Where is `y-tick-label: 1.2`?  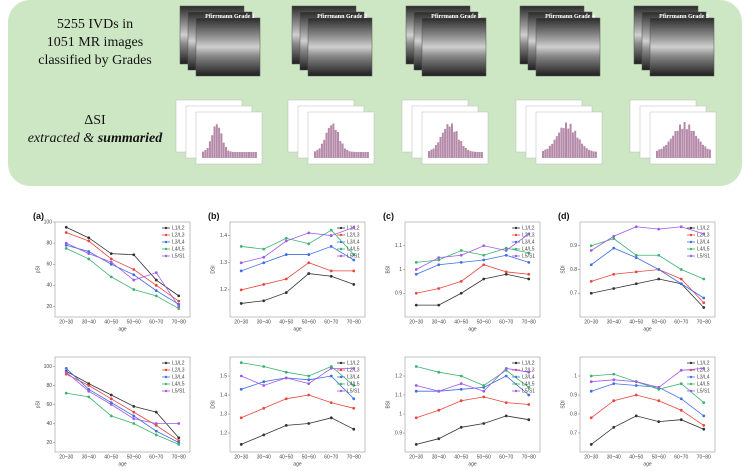
y-tick-label: 1.2 is located at coordinates (398, 376).